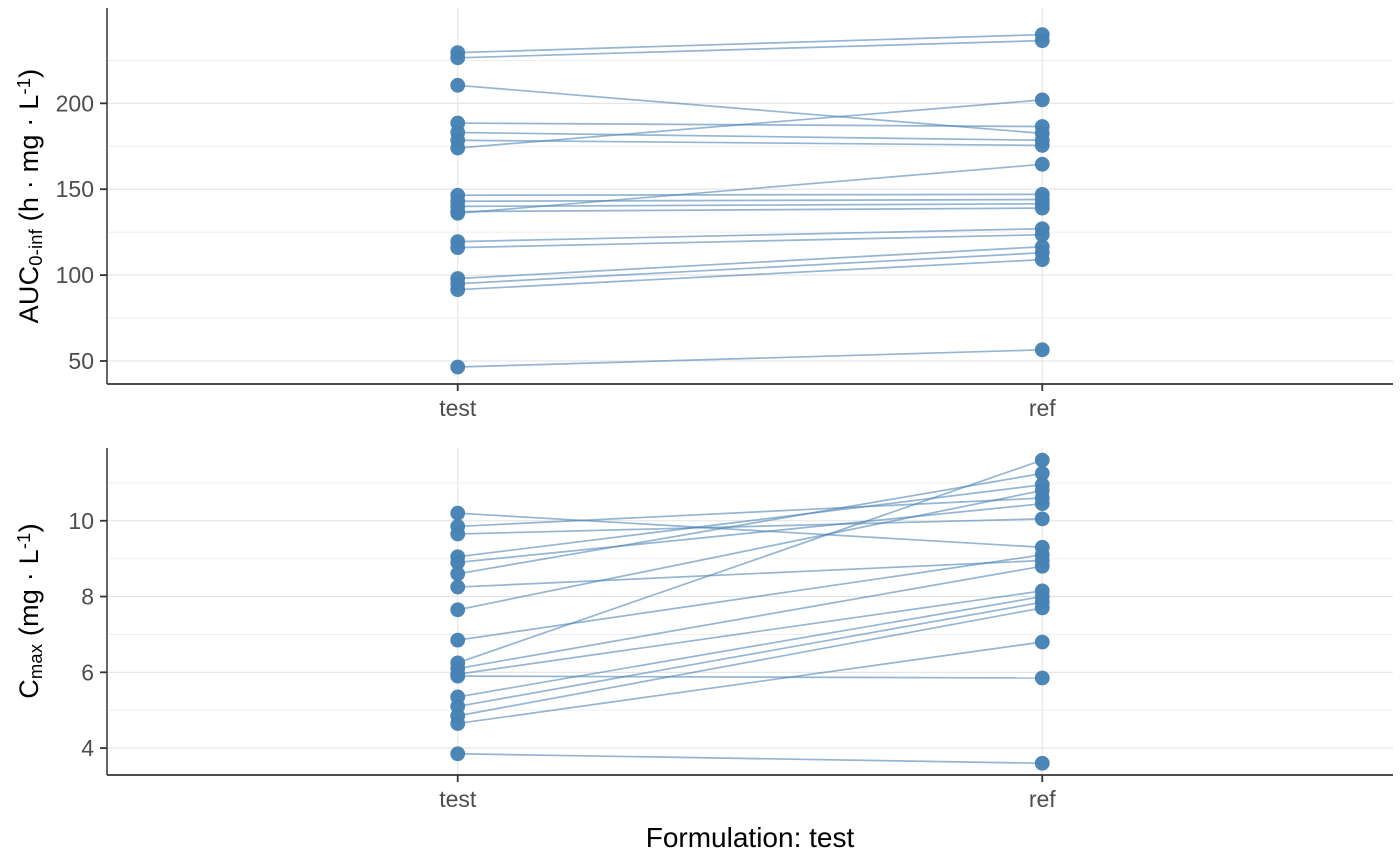 The height and width of the screenshot is (866, 1400). I want to click on y-tick-label: 6, so click(87, 672).